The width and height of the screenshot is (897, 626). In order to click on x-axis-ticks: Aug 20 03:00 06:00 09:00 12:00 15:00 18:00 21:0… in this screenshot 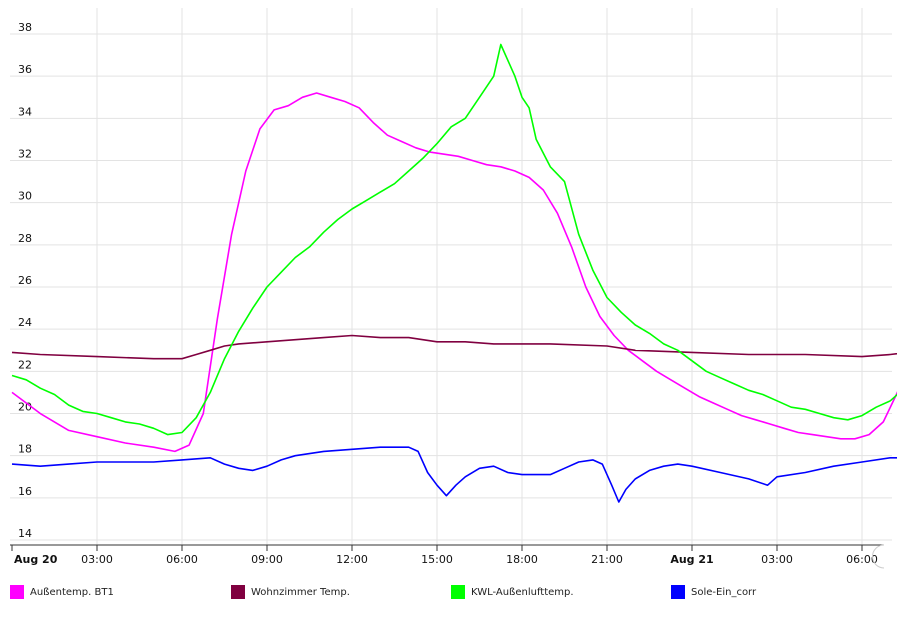, I will do `click(444, 555)`.